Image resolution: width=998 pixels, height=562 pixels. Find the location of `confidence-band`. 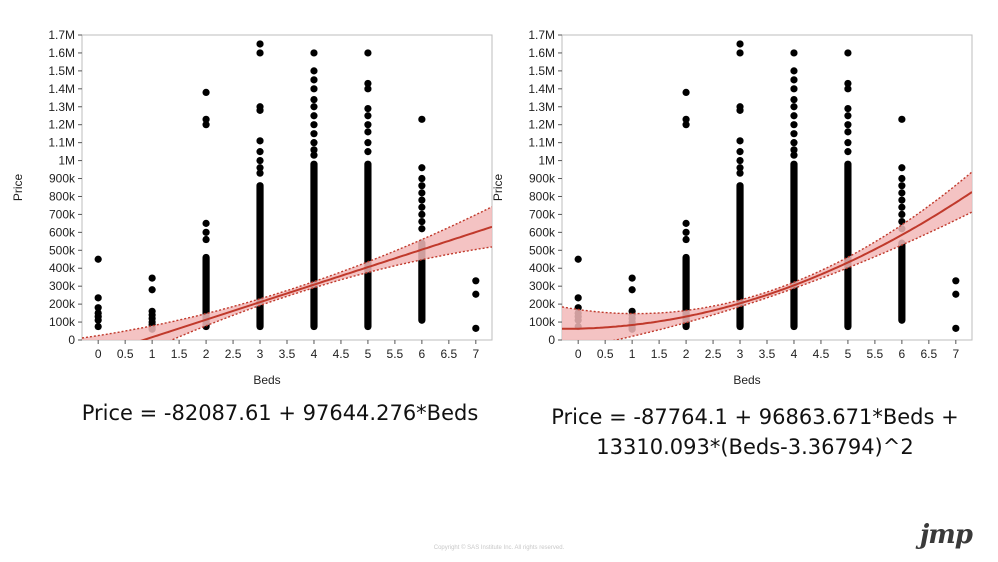

confidence-band is located at coordinates (767, 255).